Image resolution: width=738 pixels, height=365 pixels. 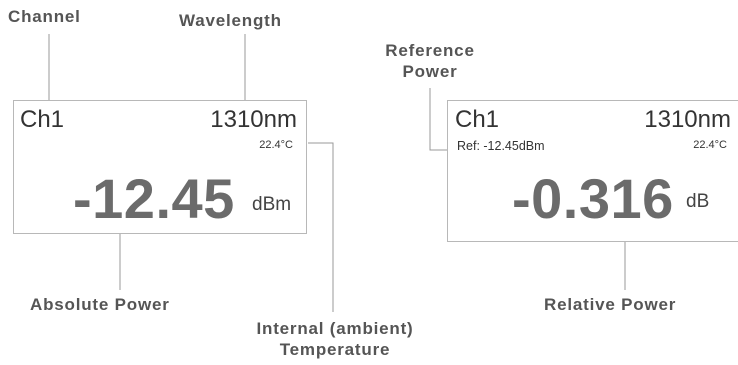 I want to click on reference-power-callout-line2: Power, so click(x=430, y=71).